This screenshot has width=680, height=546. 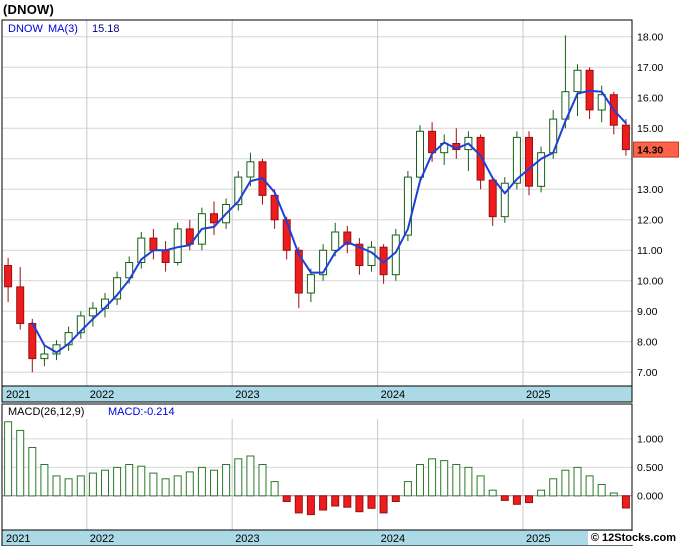 I want to click on price-tick-label: 13.00, so click(x=650, y=190).